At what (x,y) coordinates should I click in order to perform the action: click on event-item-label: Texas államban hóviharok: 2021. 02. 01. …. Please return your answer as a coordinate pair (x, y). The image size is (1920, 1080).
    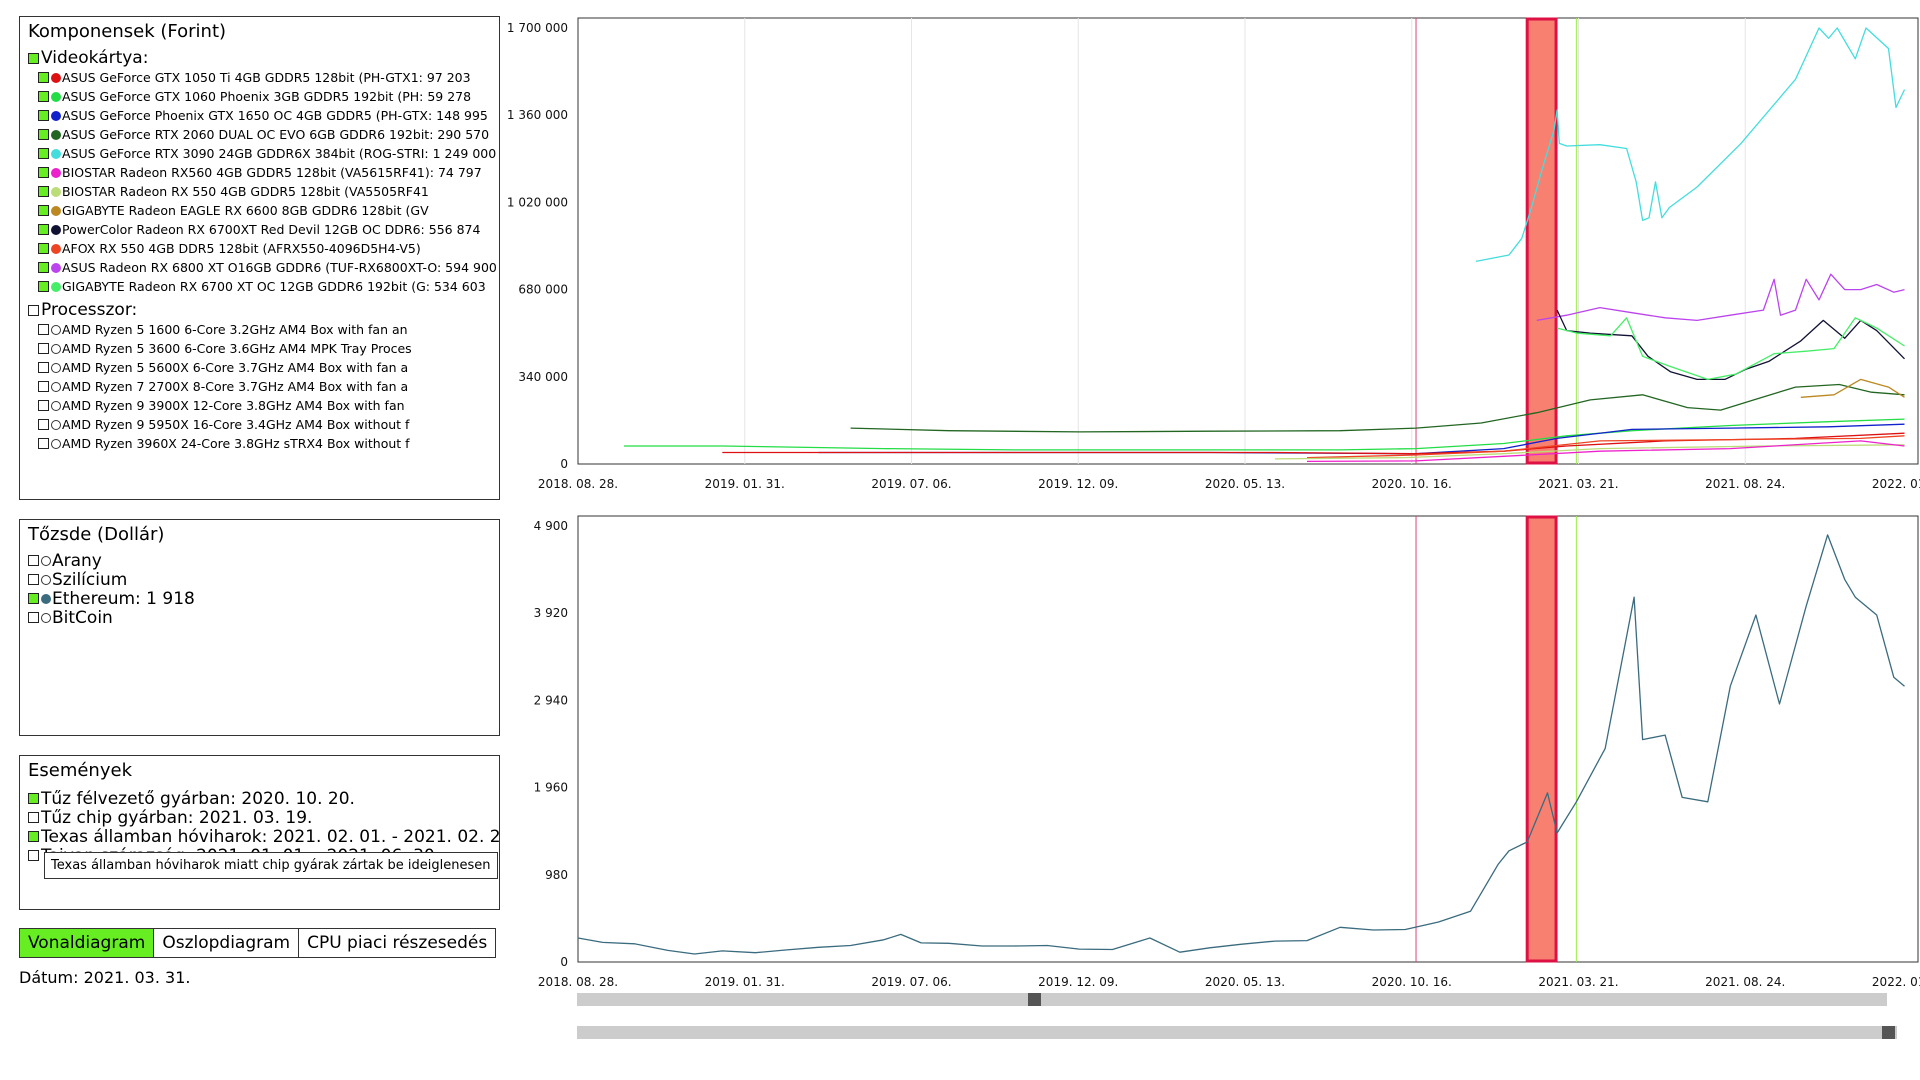
    Looking at the image, I should click on (270, 836).